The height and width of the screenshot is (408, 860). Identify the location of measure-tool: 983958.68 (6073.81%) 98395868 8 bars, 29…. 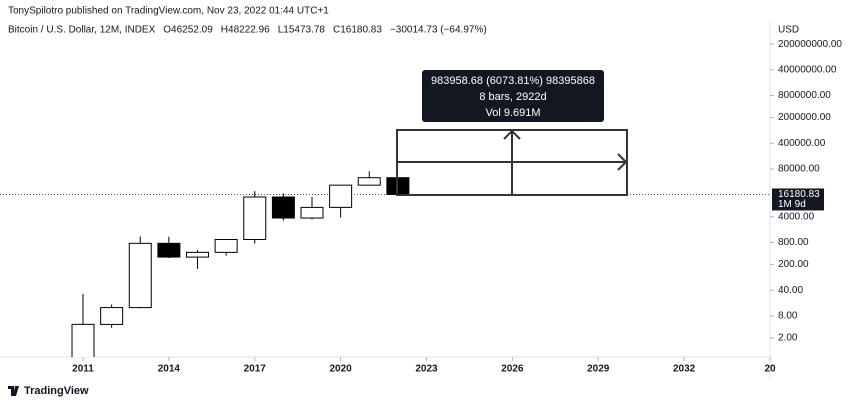
(512, 133).